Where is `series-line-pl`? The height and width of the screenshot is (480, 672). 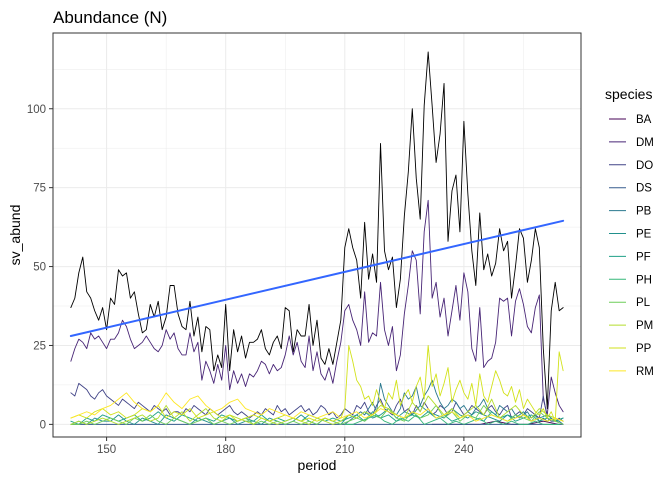 series-line-pl is located at coordinates (317, 414).